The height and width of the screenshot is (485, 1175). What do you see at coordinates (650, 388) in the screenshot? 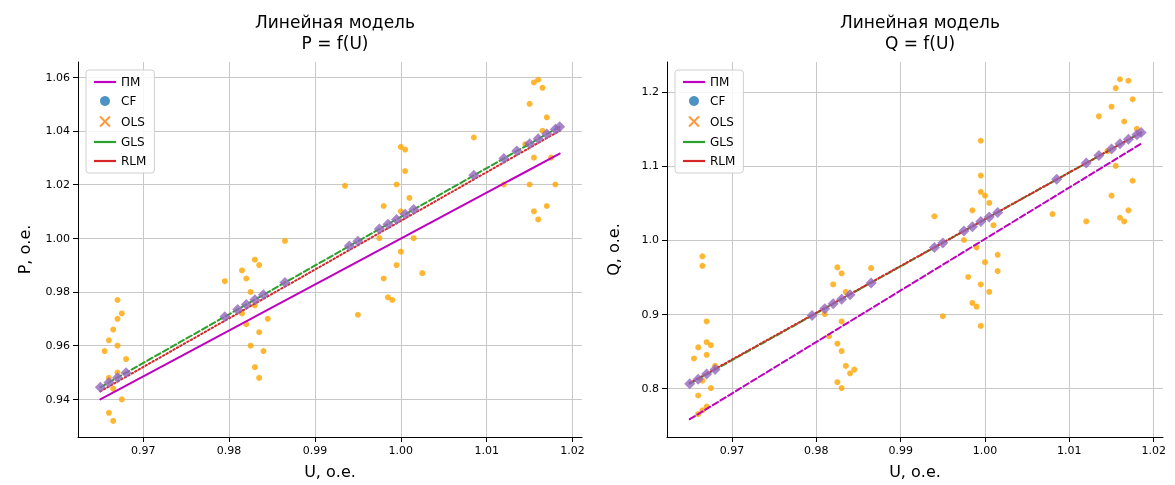
I see `y-tick-label: 0.8` at bounding box center [650, 388].